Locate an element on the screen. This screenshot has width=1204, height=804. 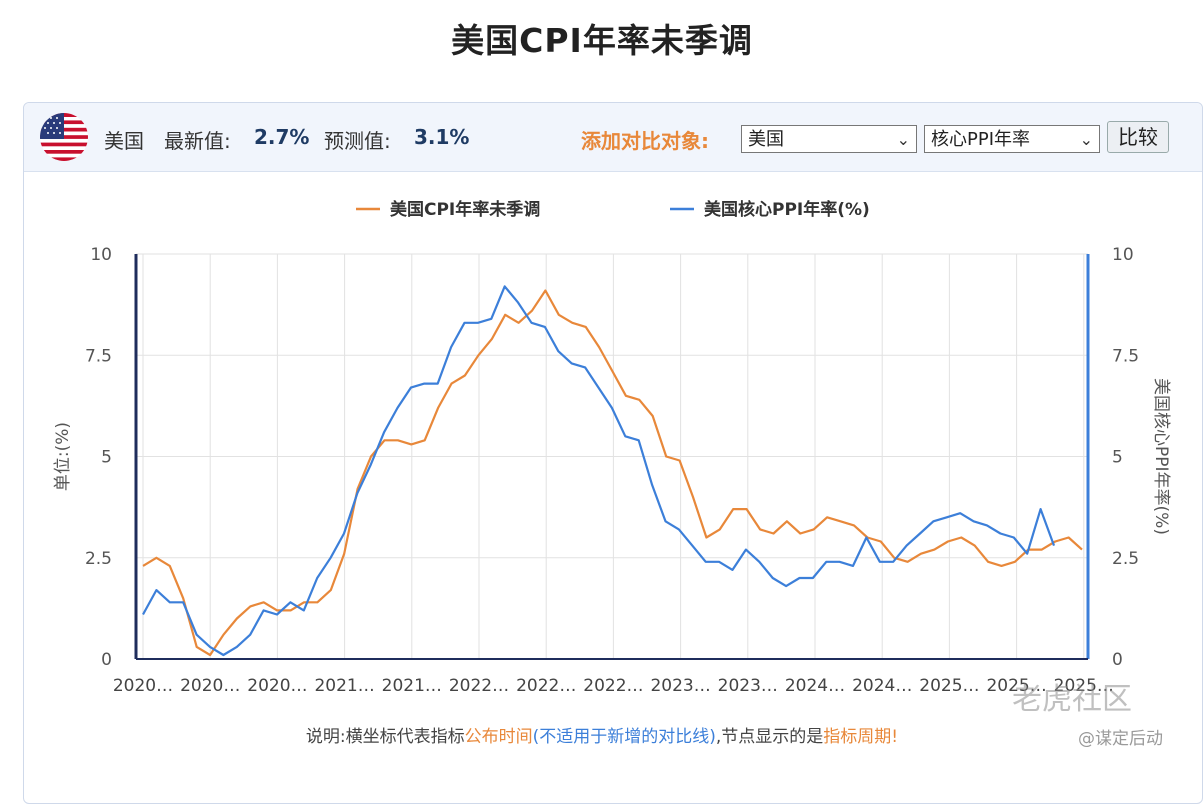
y-tick-label-right: 10 is located at coordinates (1123, 255).